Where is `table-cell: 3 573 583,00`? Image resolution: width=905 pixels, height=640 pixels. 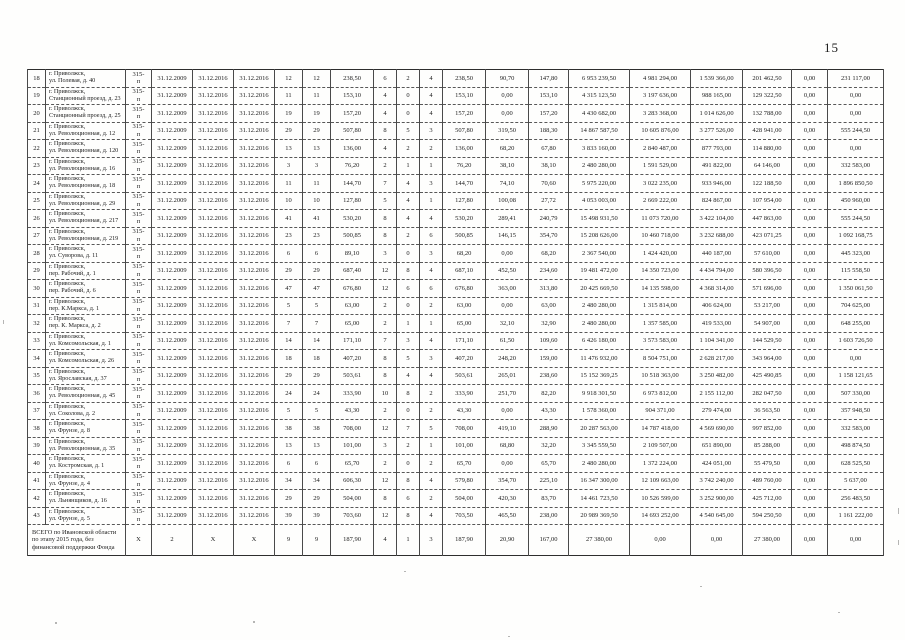 table-cell: 3 573 583,00 is located at coordinates (660, 340).